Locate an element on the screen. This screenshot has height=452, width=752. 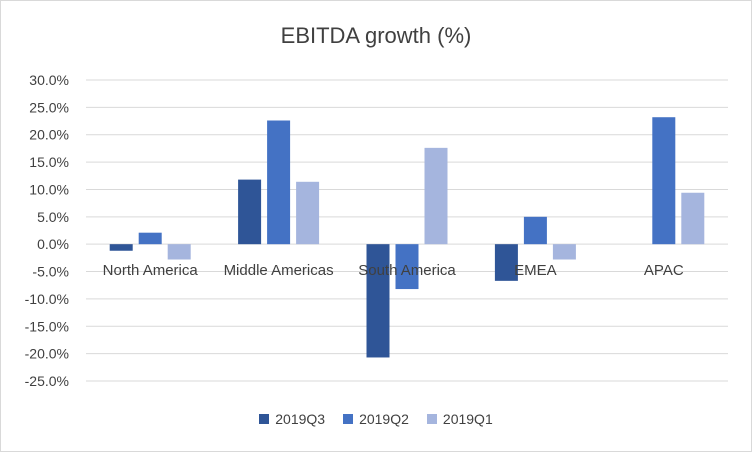
legend-label: 2019Q1 is located at coordinates (467, 419).